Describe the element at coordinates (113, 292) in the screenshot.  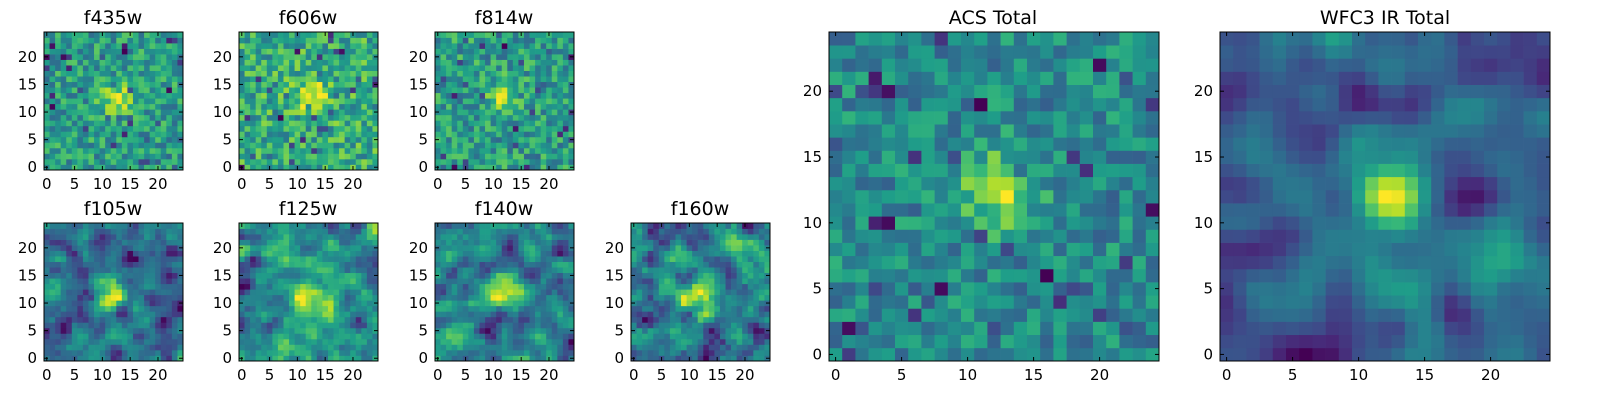
I see `axes-frame-f105w` at that location.